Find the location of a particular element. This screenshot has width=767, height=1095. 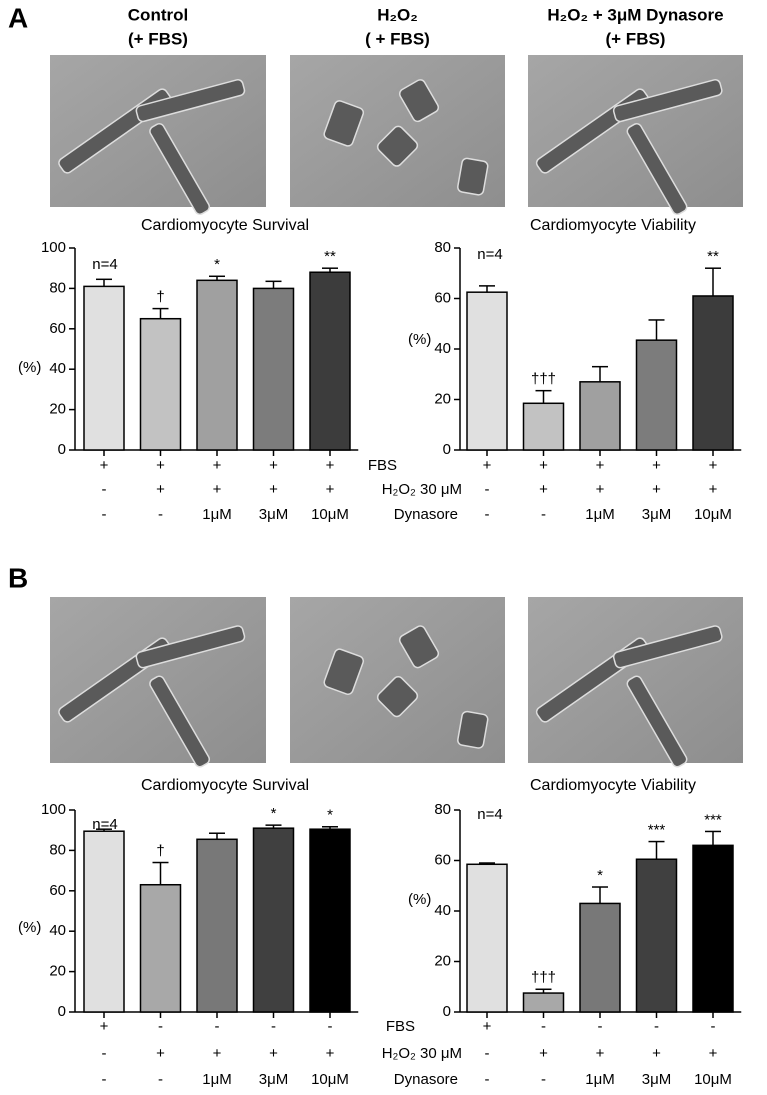

significance-marker: † is located at coordinates (160, 297).